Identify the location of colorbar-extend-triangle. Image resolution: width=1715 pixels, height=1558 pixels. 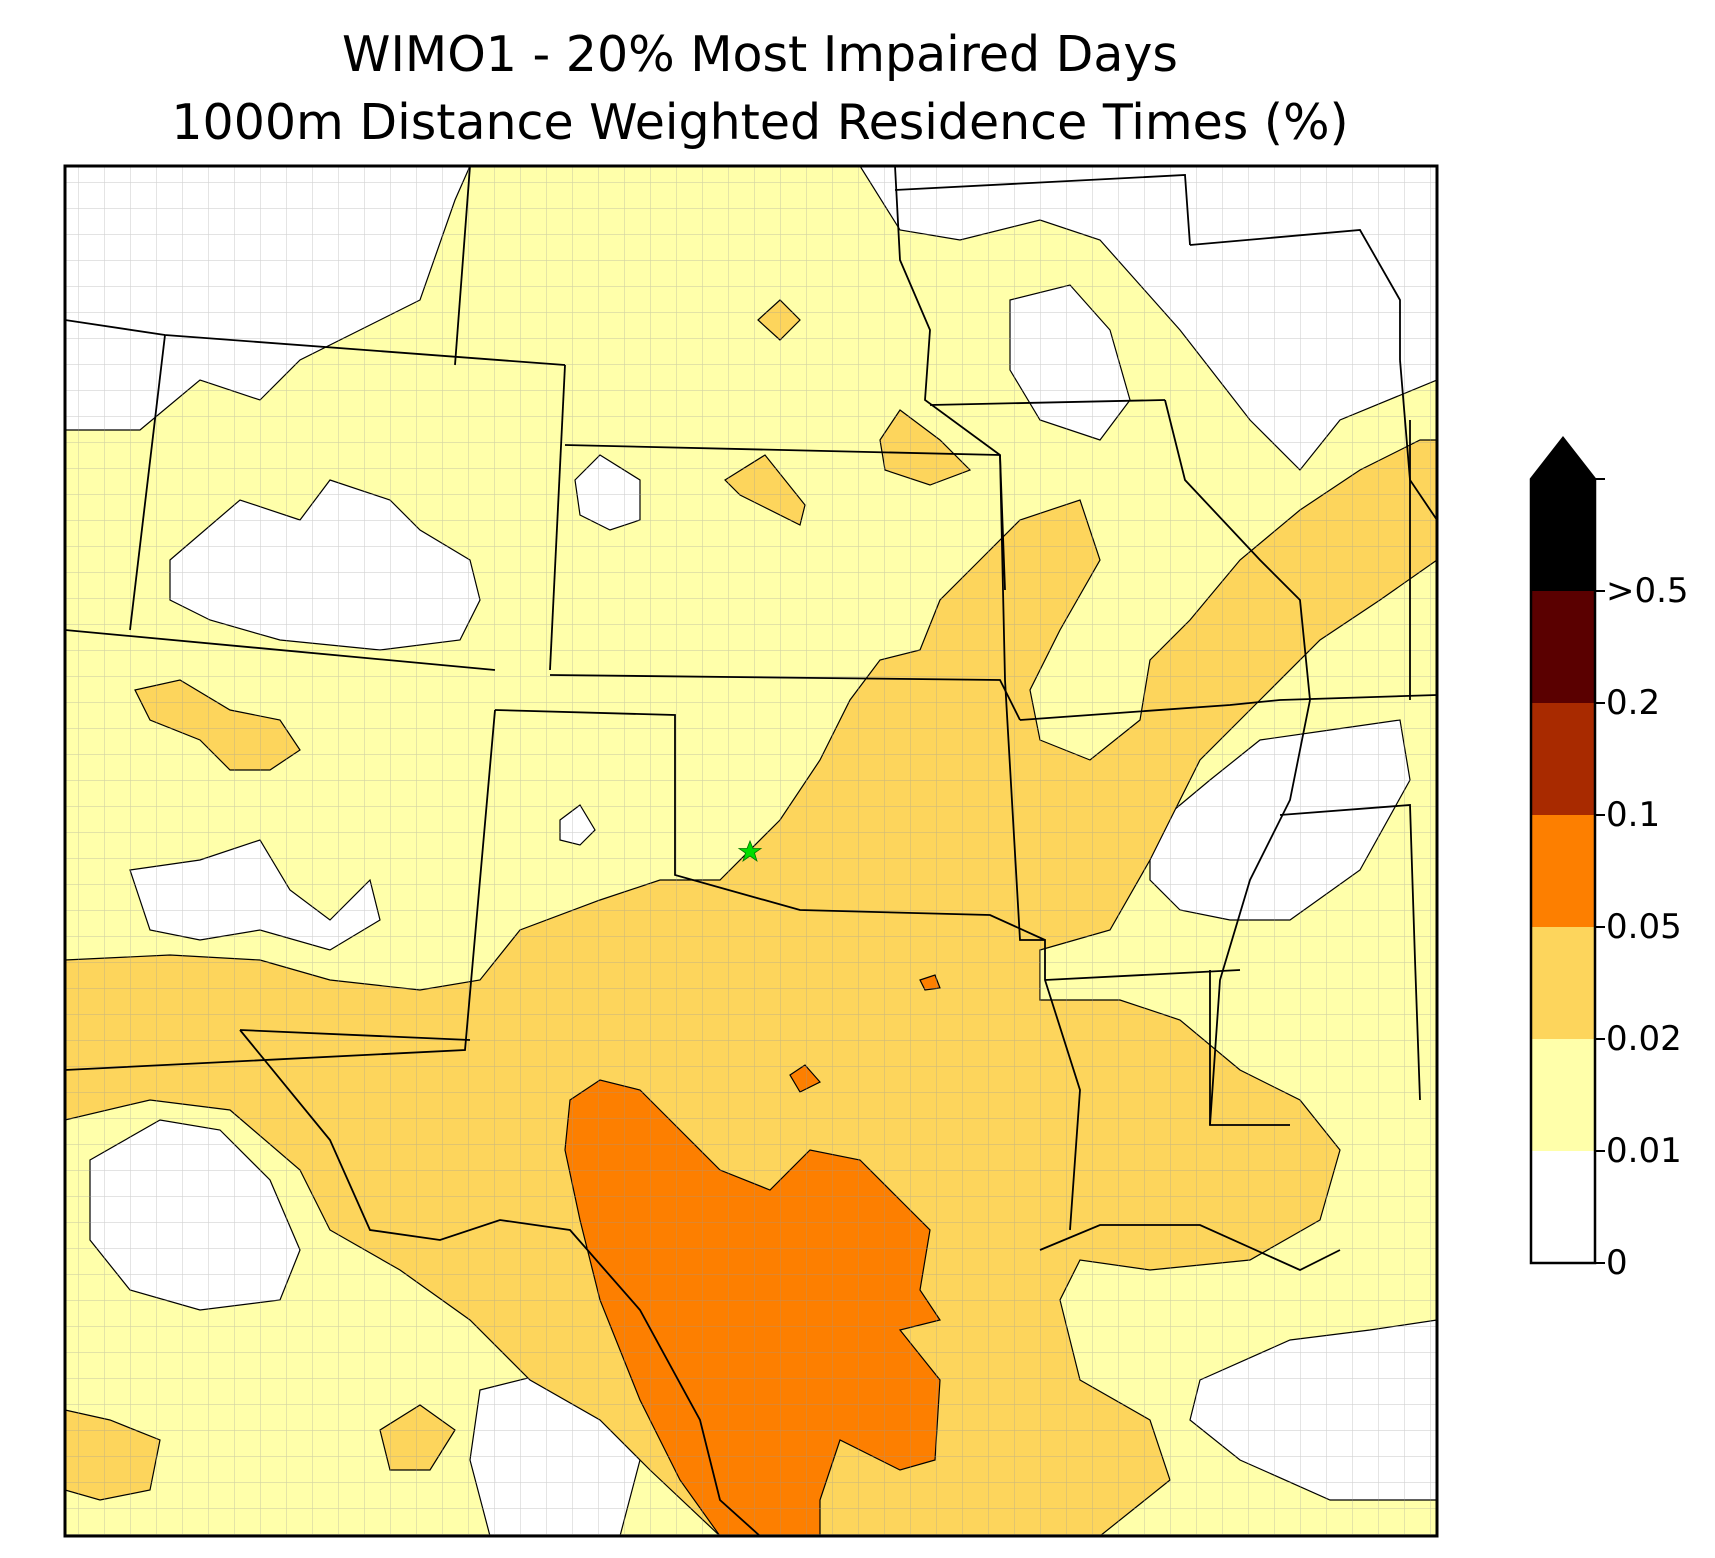
(1563, 458).